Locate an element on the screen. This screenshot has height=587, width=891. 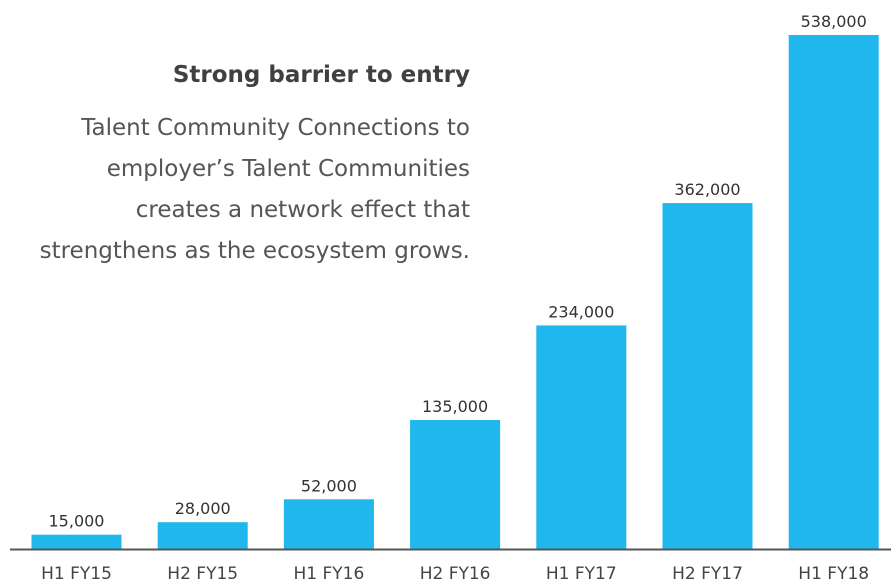
bar-h2-fy15 is located at coordinates (202, 535).